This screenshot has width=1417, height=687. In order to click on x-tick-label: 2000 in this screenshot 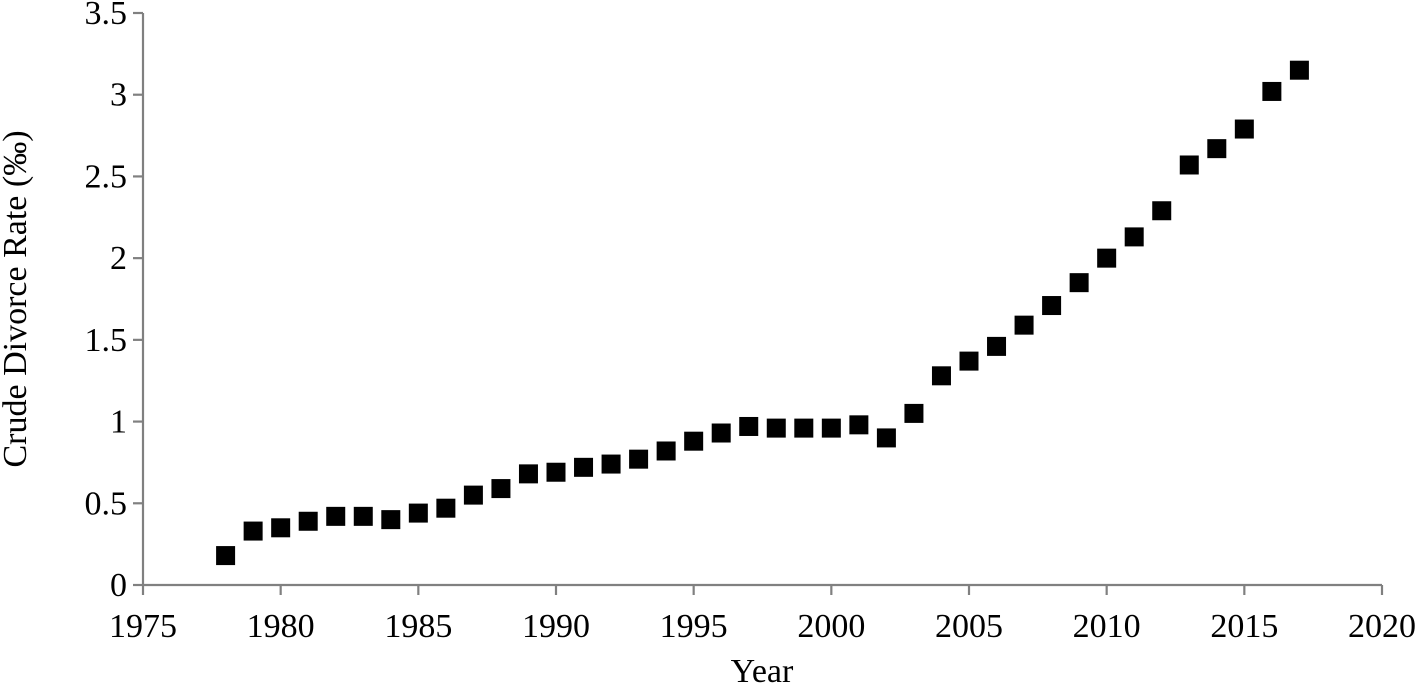, I will do `click(831, 626)`.